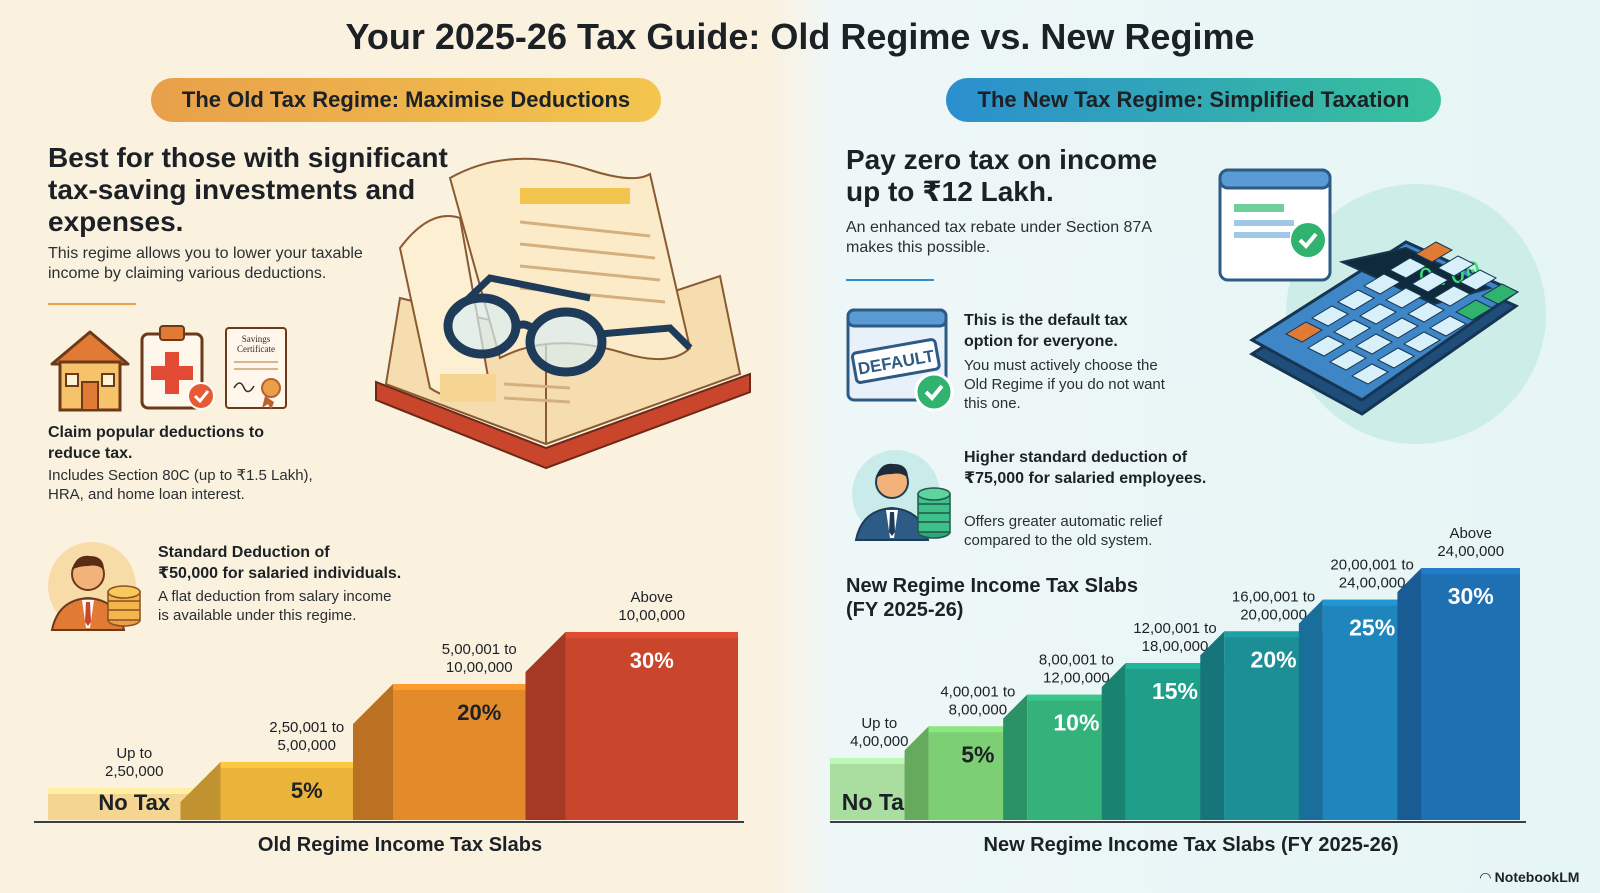 The image size is (1600, 893). Describe the element at coordinates (180, 475) in the screenshot. I see `old-deductions-text-line: Includes Section 80C (up to ₹1.5 Lakh),` at that location.